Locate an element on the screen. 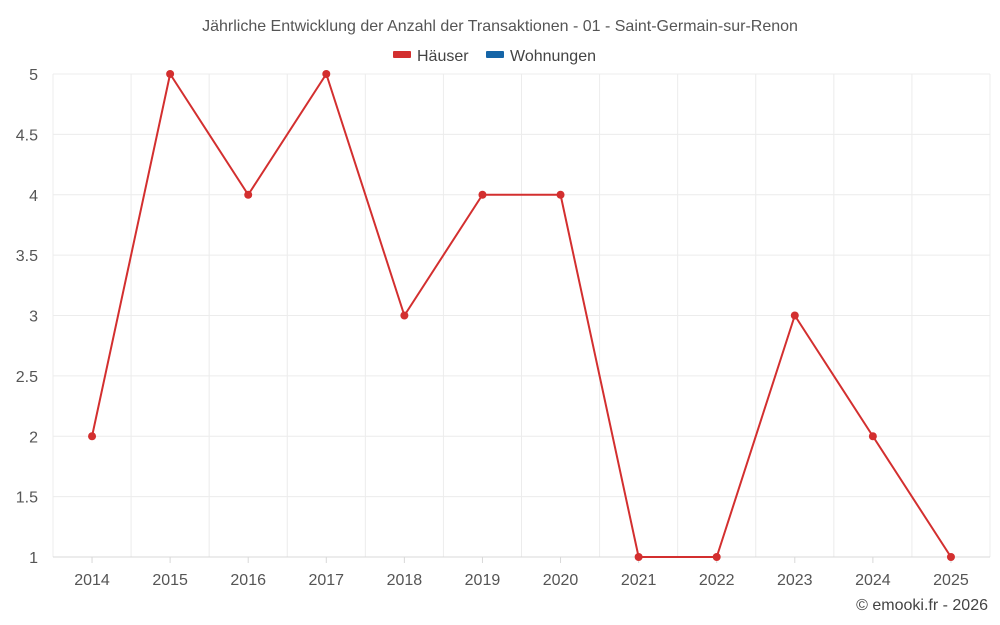 Image resolution: width=1000 pixels, height=625 pixels. y-tick-label: 3.5 is located at coordinates (27, 256).